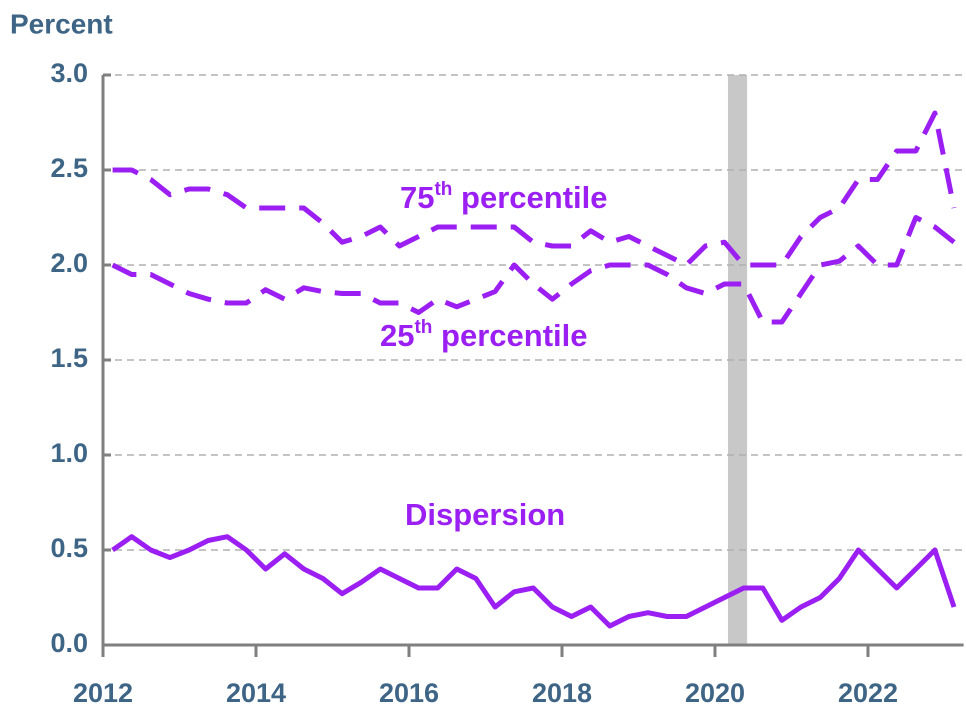 The image size is (966, 716). Describe the element at coordinates (485, 514) in the screenshot. I see `annotation: Dispersion` at that location.